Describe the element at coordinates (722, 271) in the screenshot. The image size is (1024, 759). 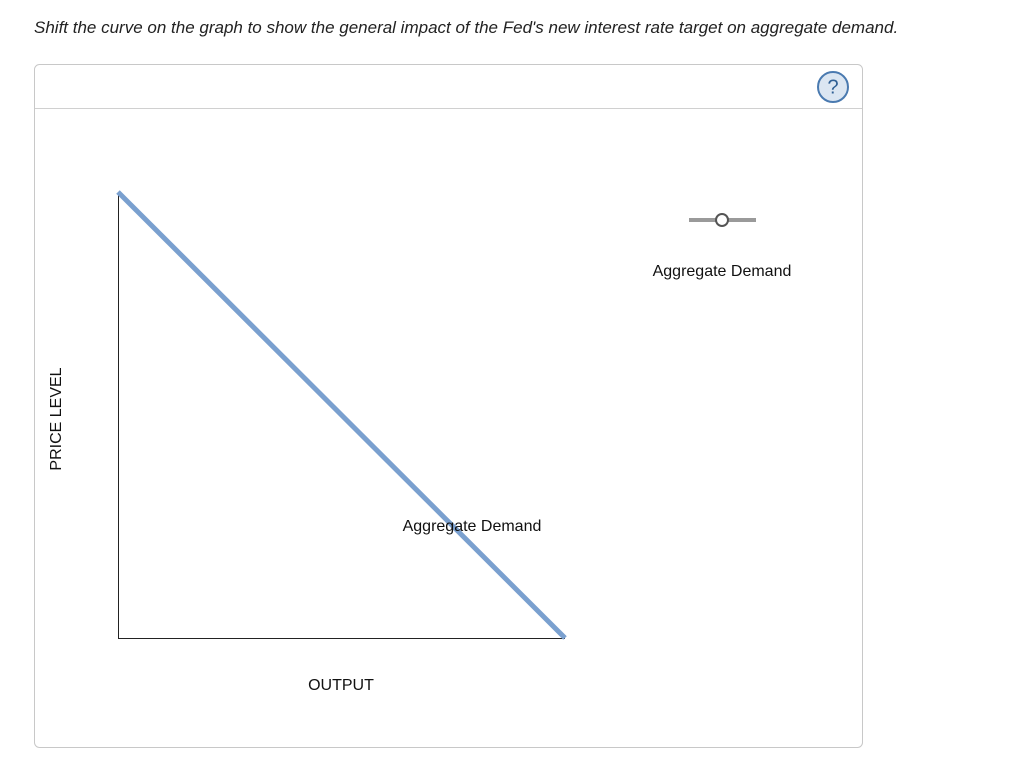
I see `tool-label: Aggregate Demand` at that location.